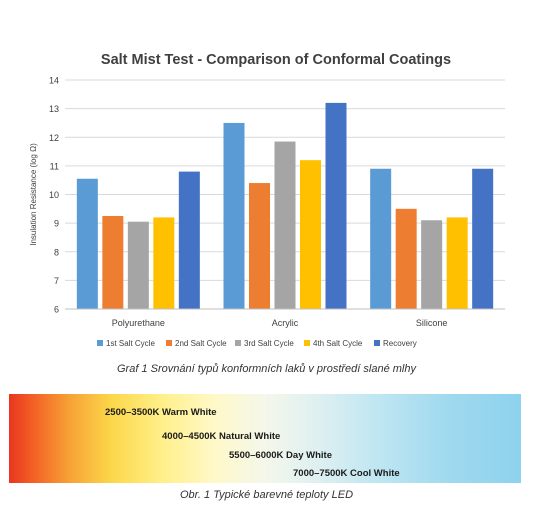  I want to click on y-tick-label: 6, so click(56, 310).